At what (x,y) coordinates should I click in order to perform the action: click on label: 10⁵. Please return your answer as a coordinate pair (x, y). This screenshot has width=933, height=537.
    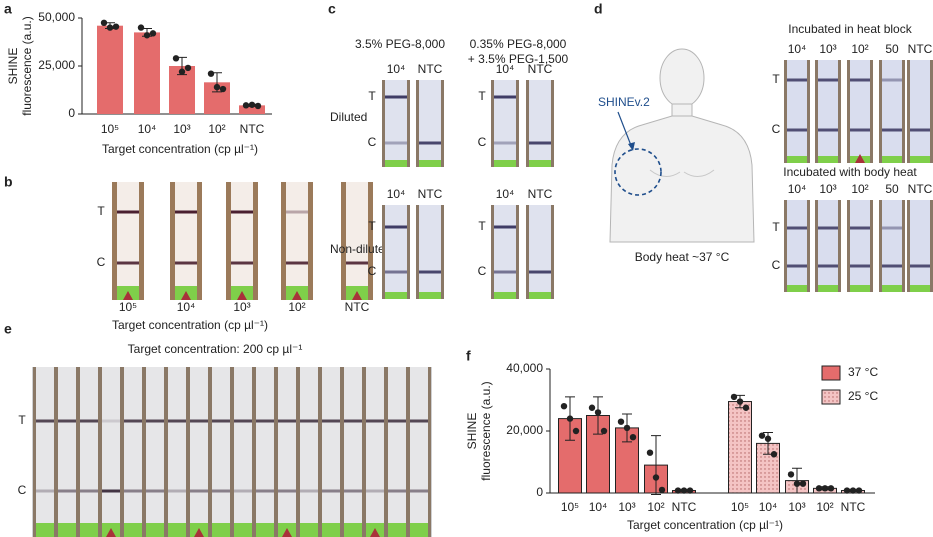
    Looking at the image, I should click on (128, 307).